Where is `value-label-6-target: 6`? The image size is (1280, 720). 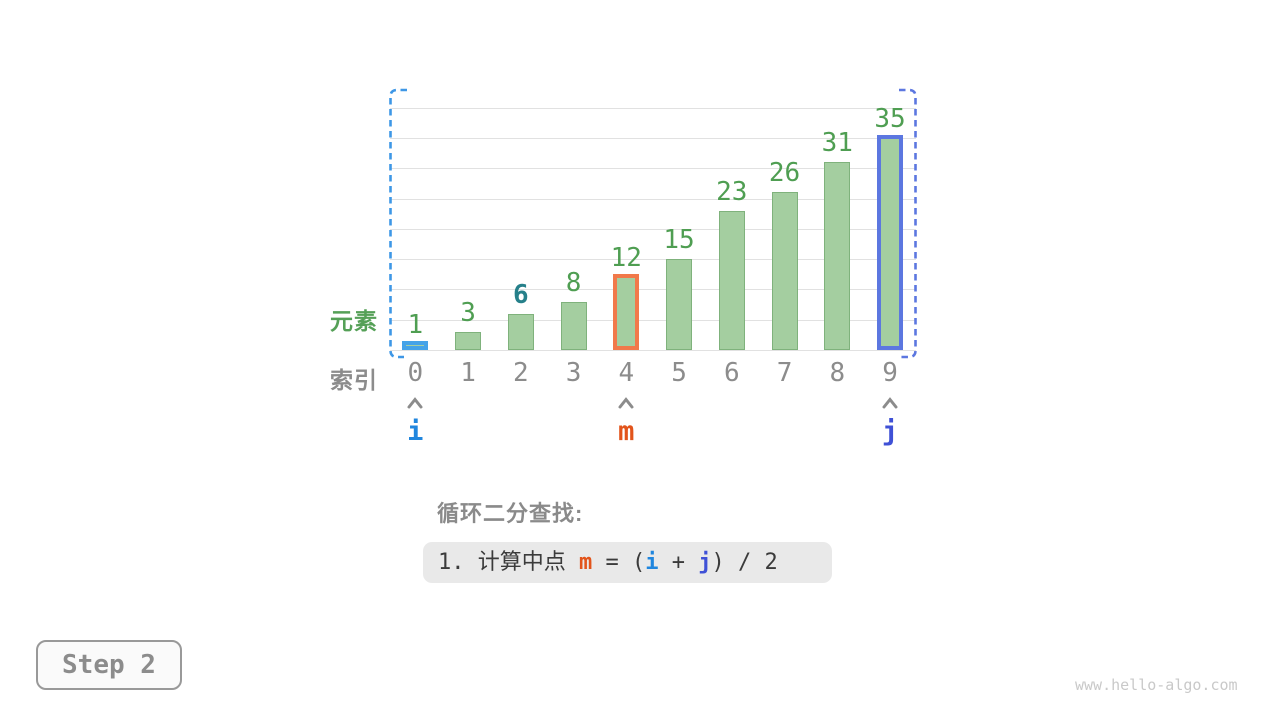 value-label-6-target: 6 is located at coordinates (520, 294).